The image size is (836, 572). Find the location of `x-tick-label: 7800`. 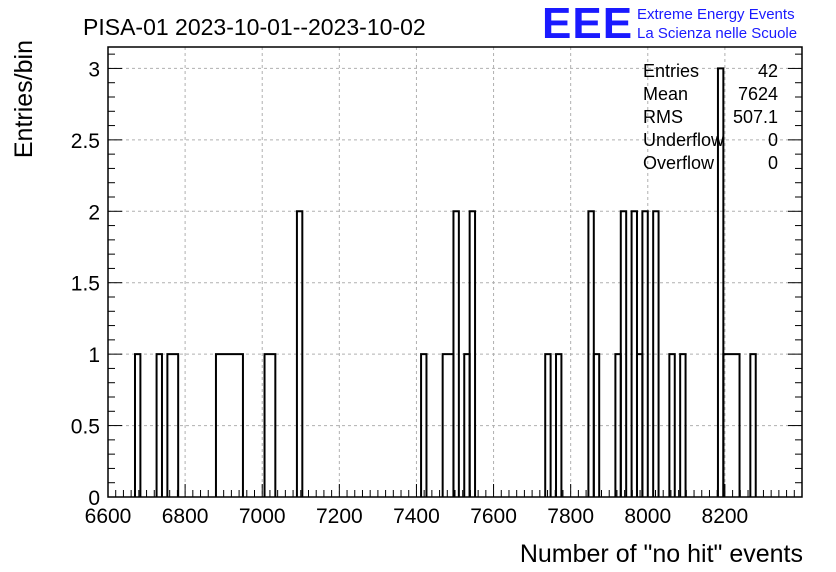

x-tick-label: 7800 is located at coordinates (570, 516).